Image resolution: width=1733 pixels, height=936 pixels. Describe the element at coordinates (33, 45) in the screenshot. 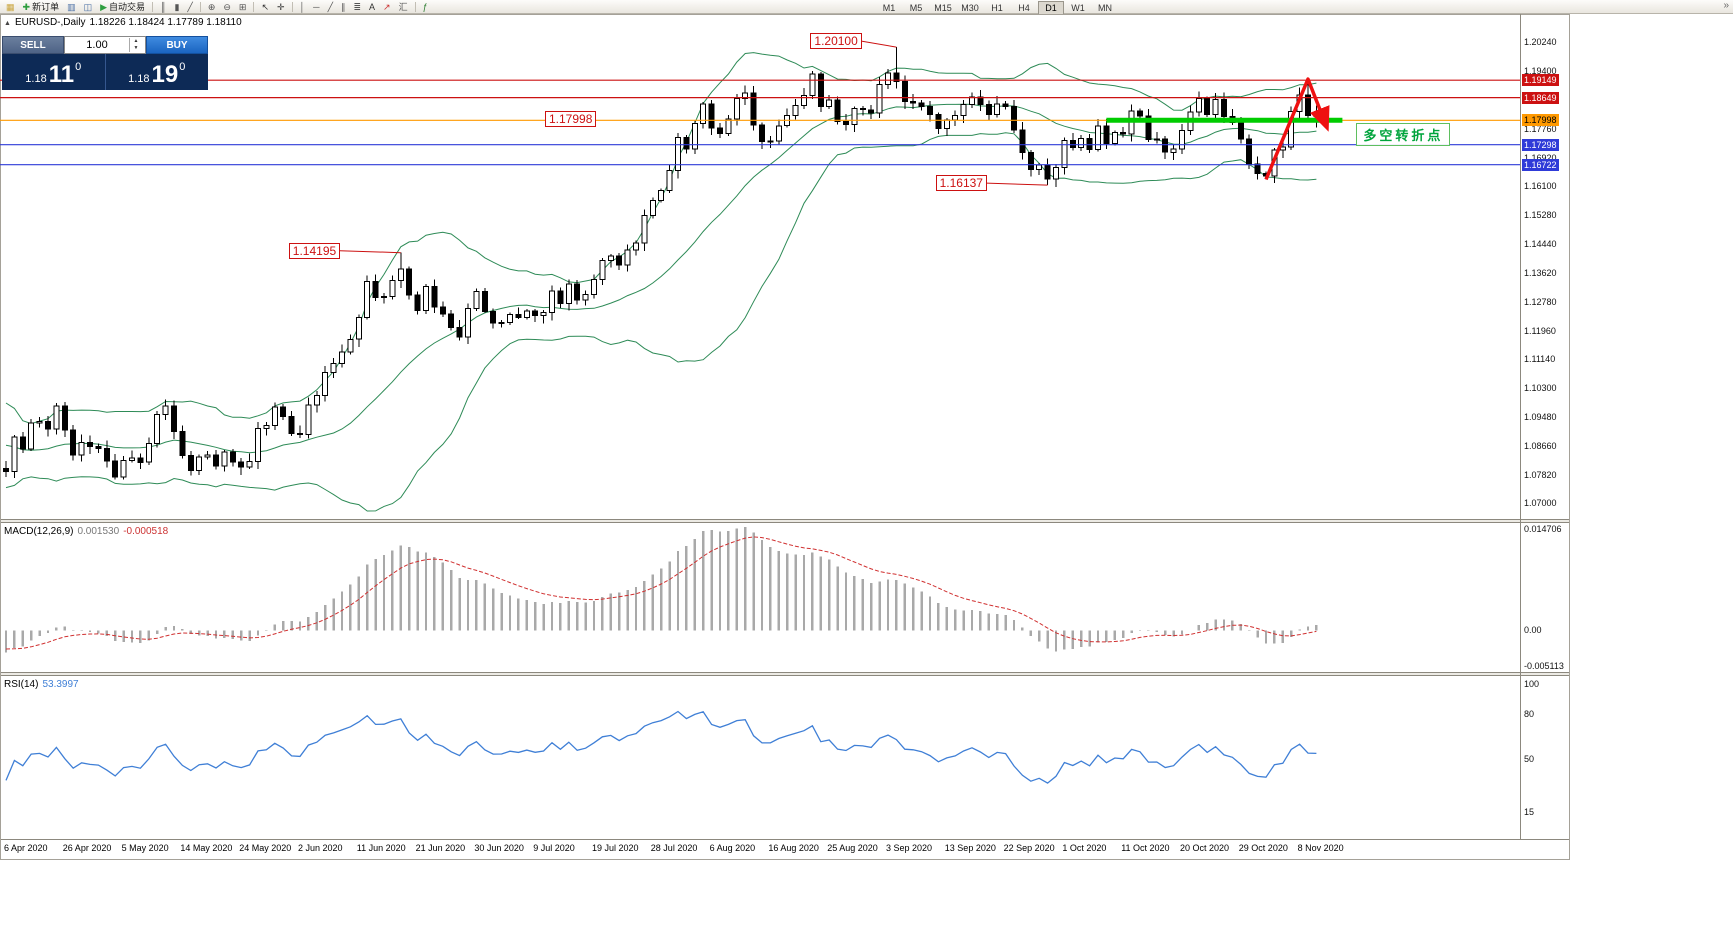

I see `sell-button: SELL` at that location.